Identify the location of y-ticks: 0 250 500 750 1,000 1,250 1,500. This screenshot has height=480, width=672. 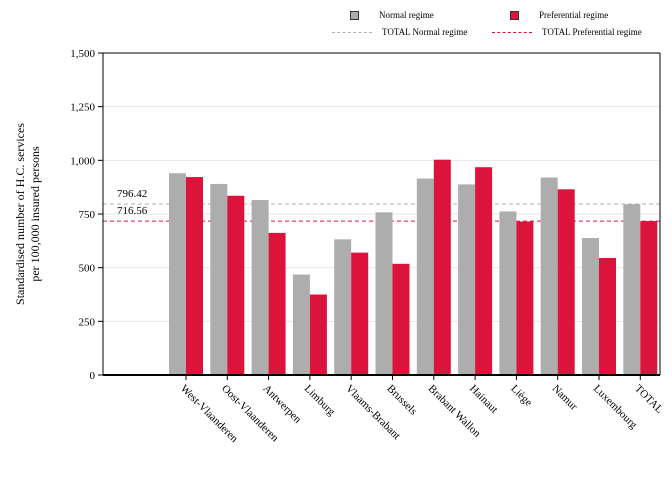
(86, 215).